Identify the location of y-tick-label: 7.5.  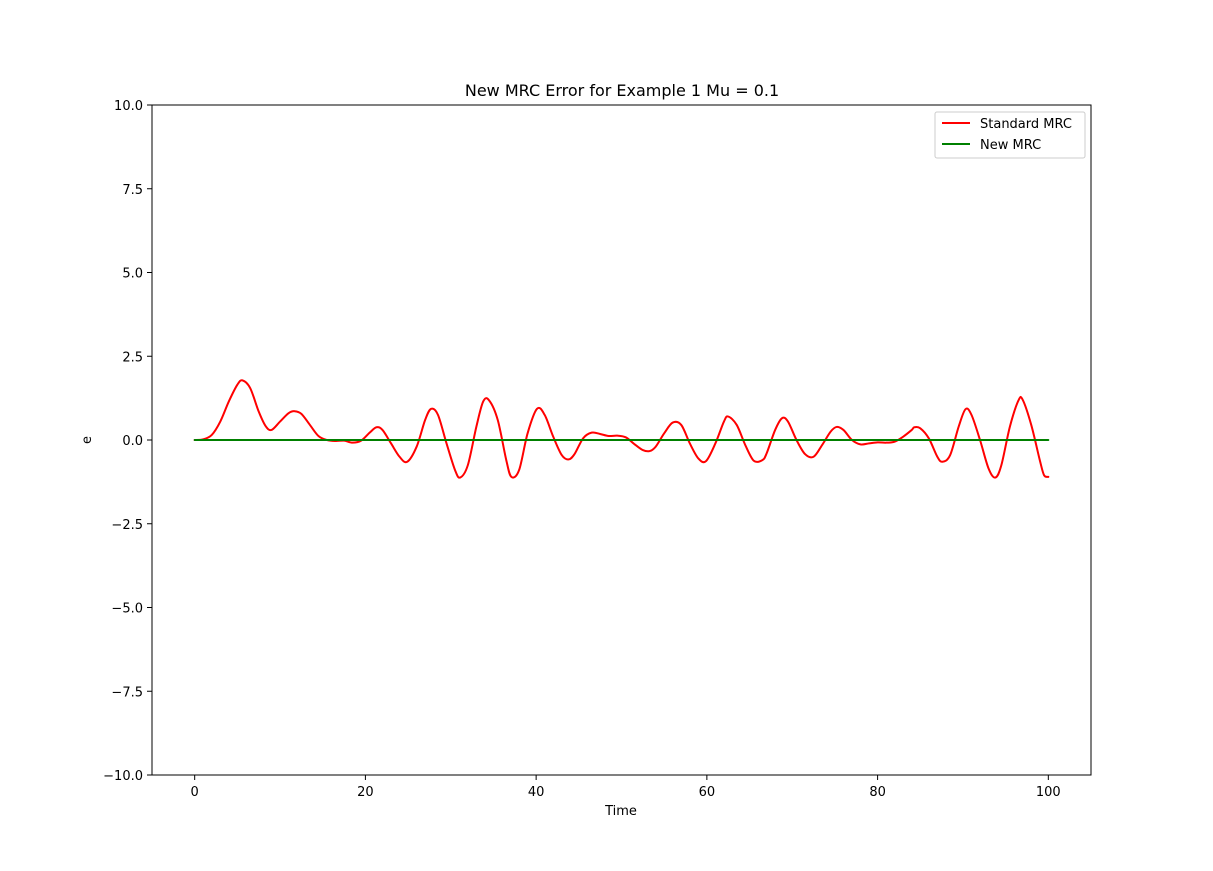
(132, 190).